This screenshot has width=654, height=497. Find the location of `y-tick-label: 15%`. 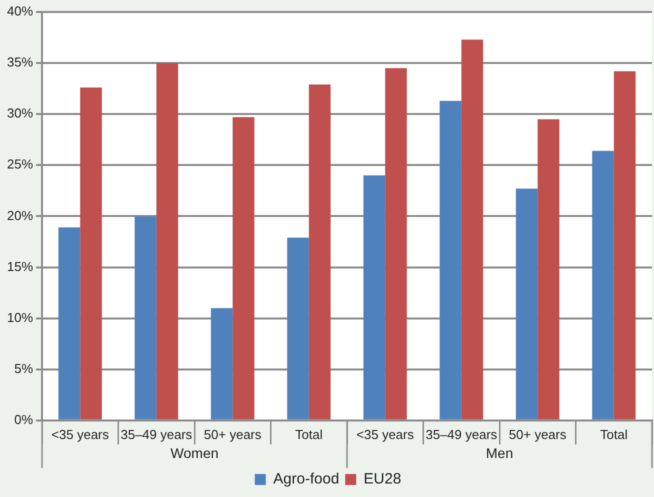

y-tick-label: 15% is located at coordinates (20, 266).